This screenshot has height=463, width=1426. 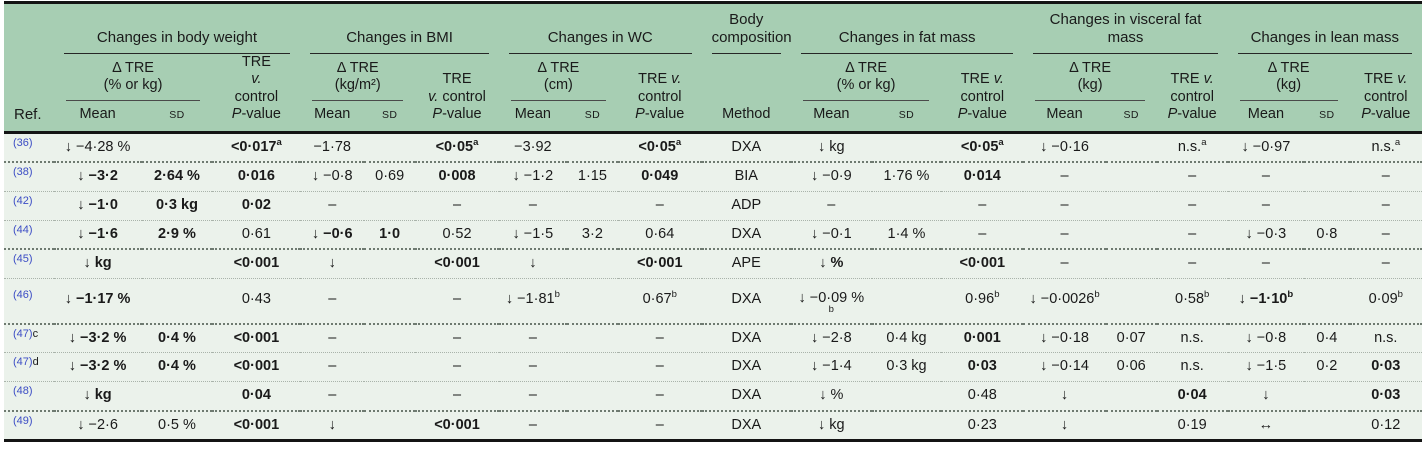 What do you see at coordinates (1266, 300) in the screenshot?
I see `lm-mean-cell: ↓ −1·10b` at bounding box center [1266, 300].